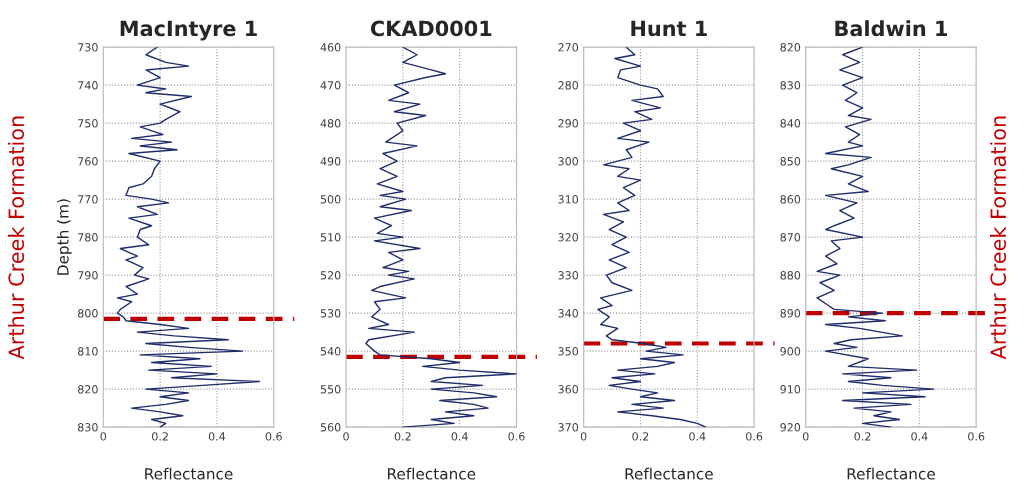  Describe the element at coordinates (87, 313) in the screenshot. I see `y-tick-label: 800` at that location.